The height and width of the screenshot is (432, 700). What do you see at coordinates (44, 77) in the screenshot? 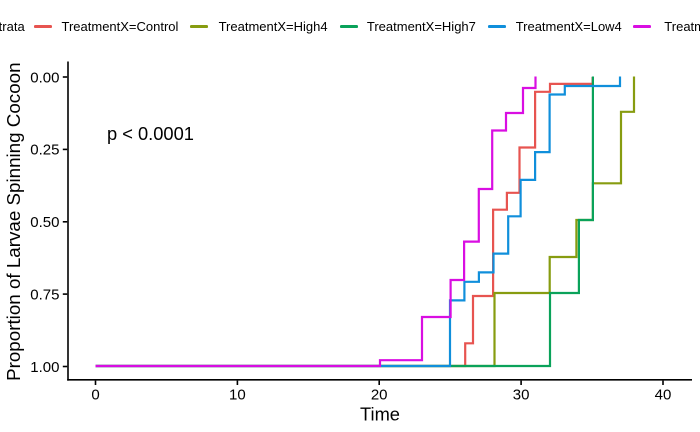
I see `svg-text: 0.00` at bounding box center [44, 77].